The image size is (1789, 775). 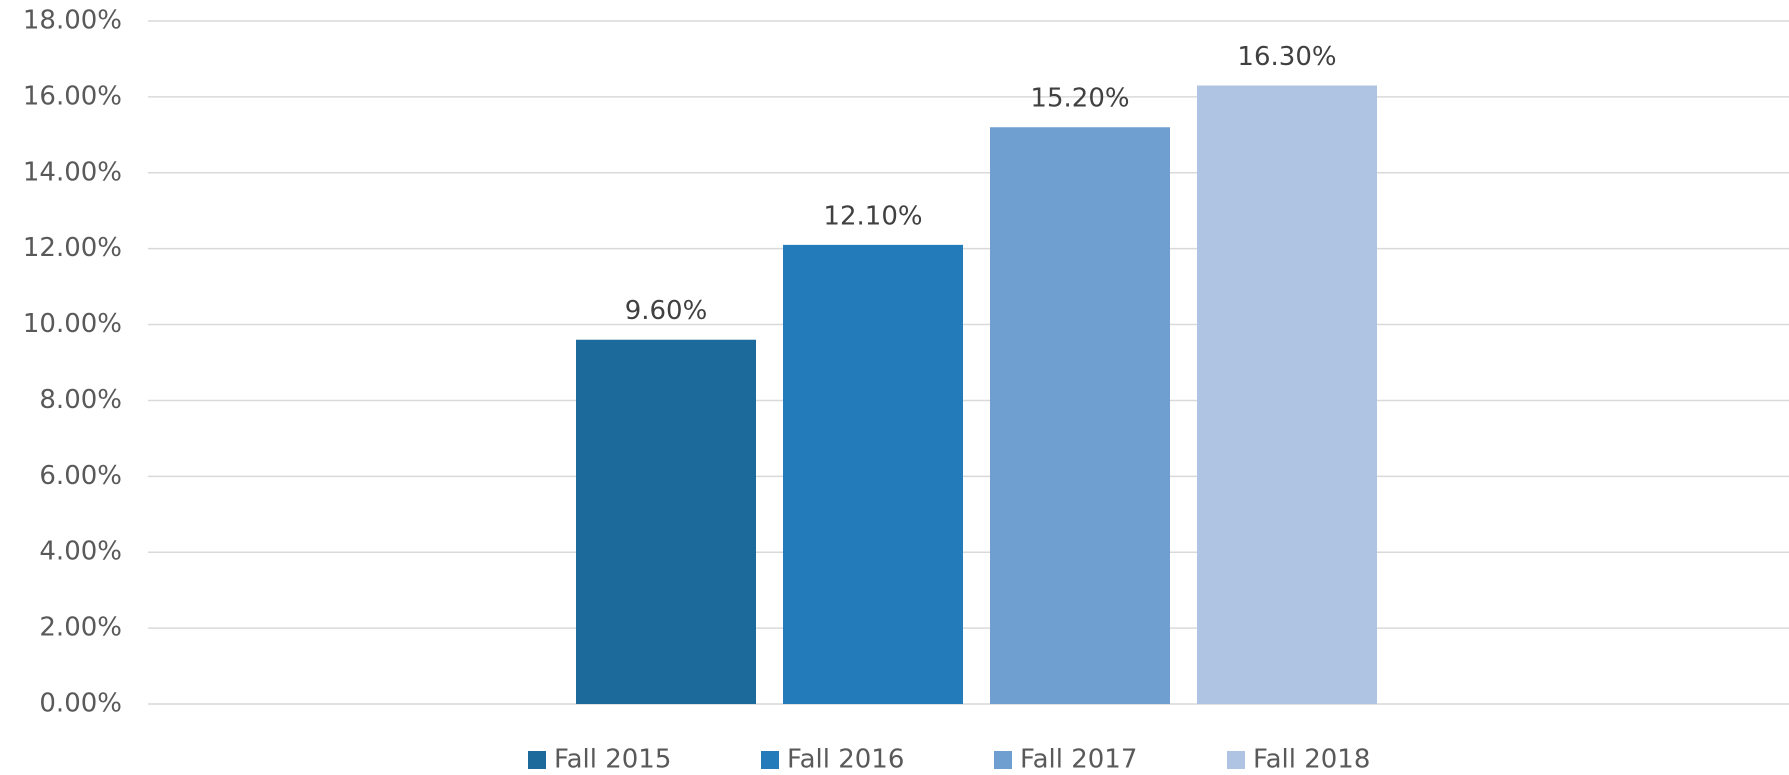 I want to click on y-tick-label: 6.00%, so click(x=80, y=476).